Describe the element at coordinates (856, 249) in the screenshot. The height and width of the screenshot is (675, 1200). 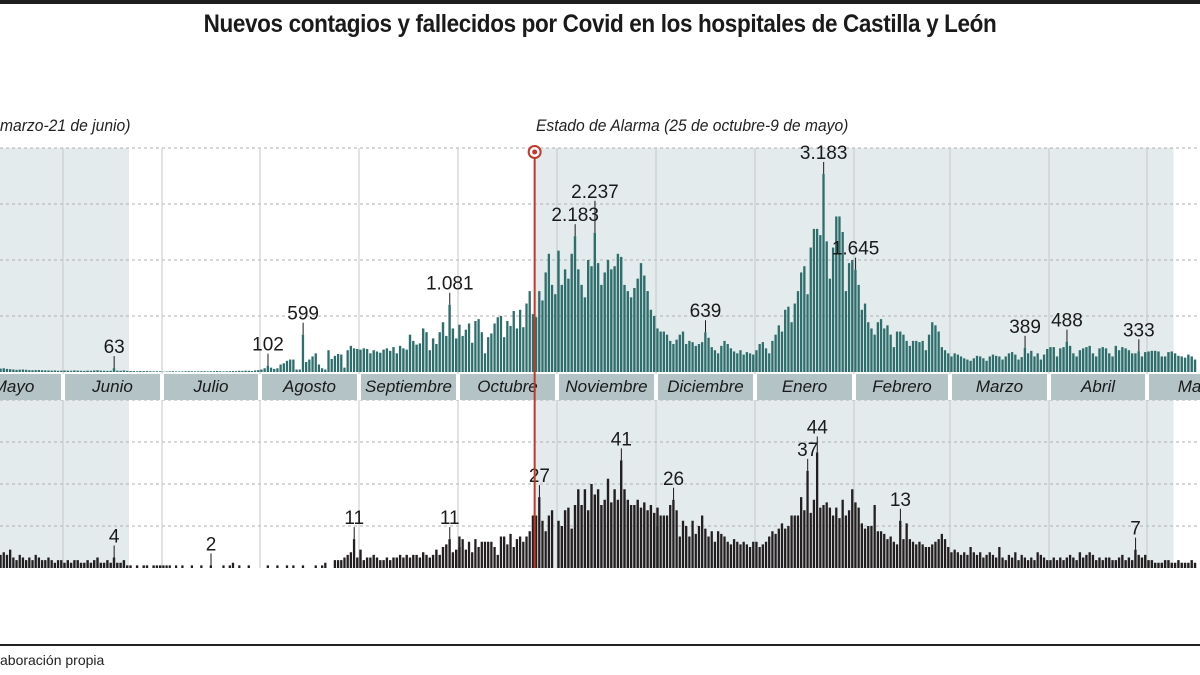
I see `cases-data-label: 1.645` at that location.